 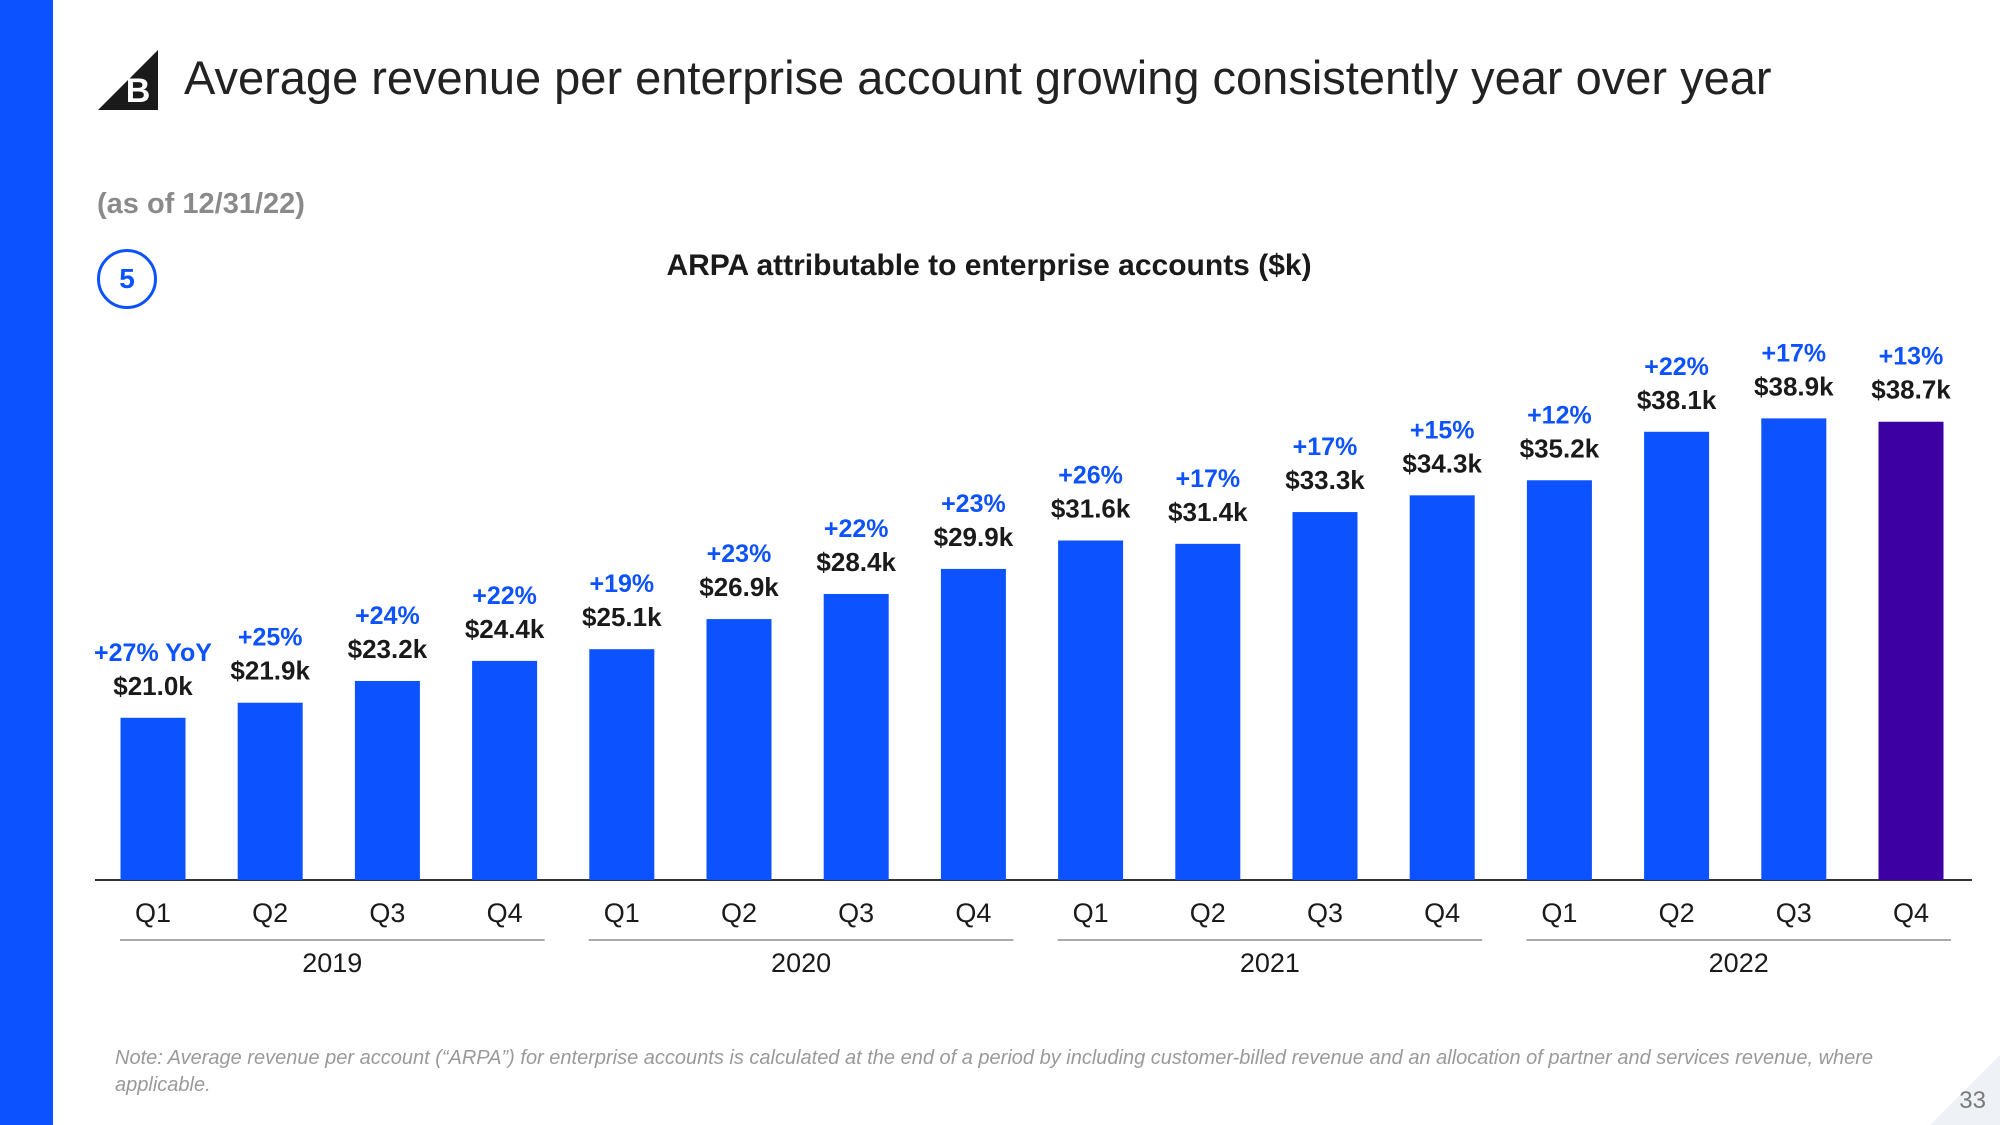 What do you see at coordinates (1442, 430) in the screenshot?
I see `yoy-label: +15%` at bounding box center [1442, 430].